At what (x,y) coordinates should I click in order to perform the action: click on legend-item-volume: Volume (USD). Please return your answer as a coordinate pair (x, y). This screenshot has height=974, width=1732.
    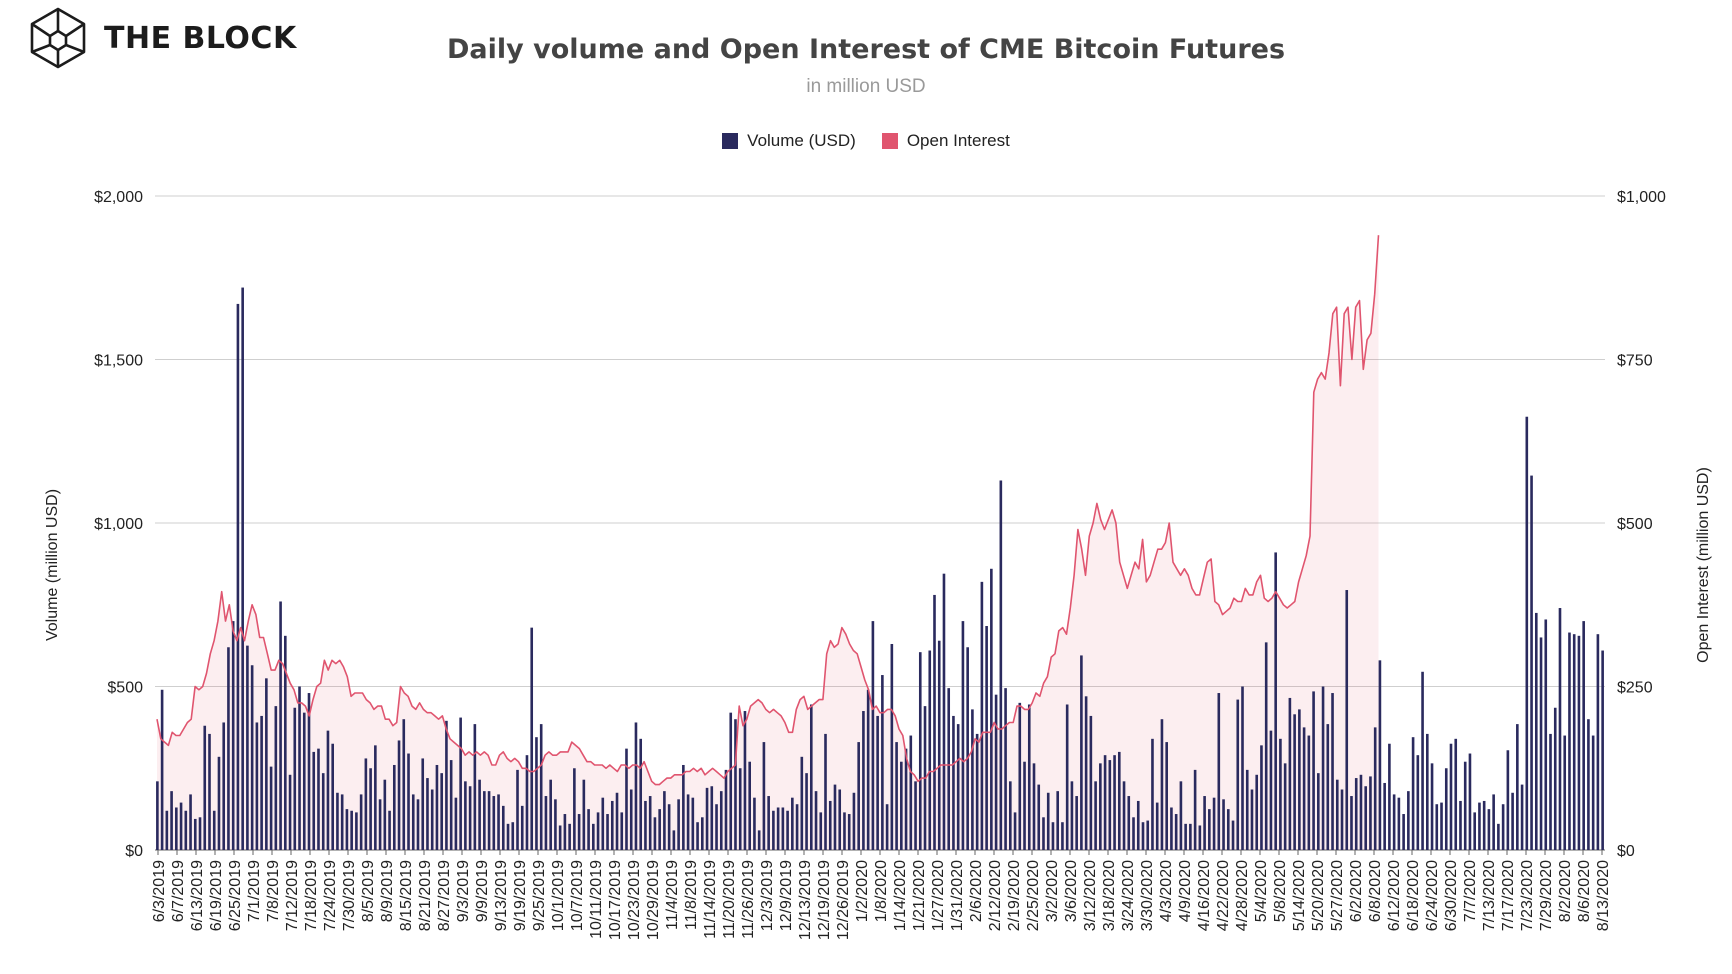
    Looking at the image, I should click on (789, 141).